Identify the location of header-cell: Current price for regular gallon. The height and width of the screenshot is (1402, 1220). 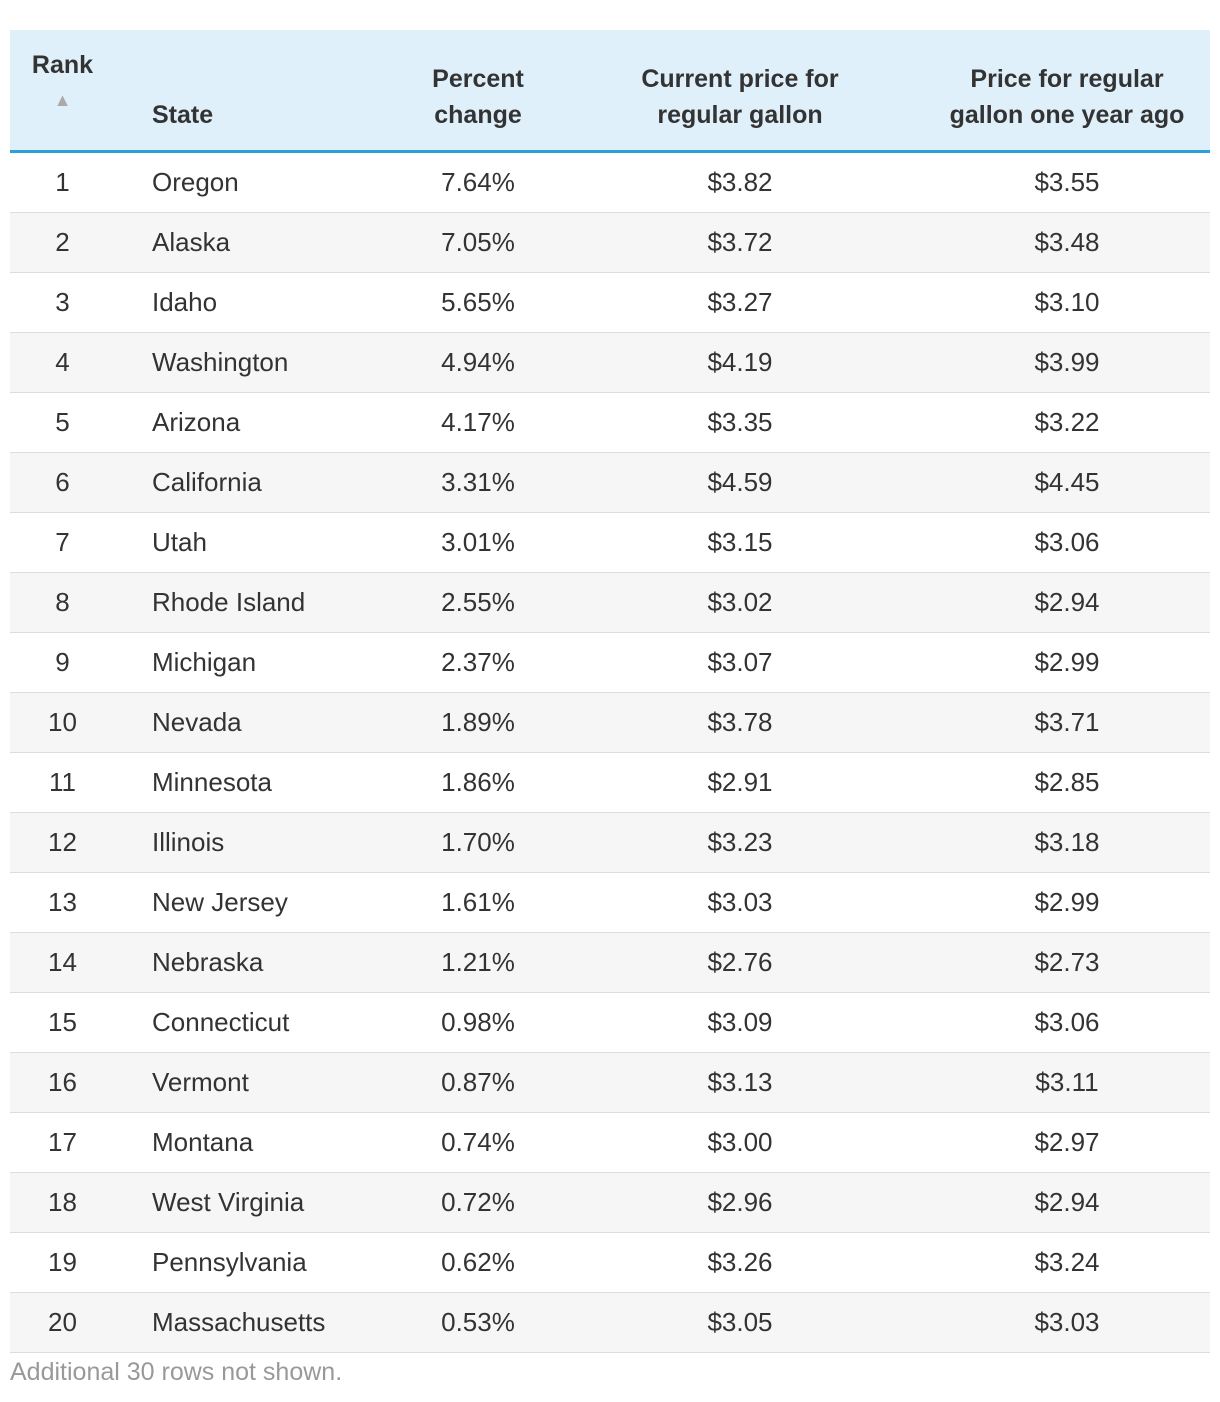
(740, 91).